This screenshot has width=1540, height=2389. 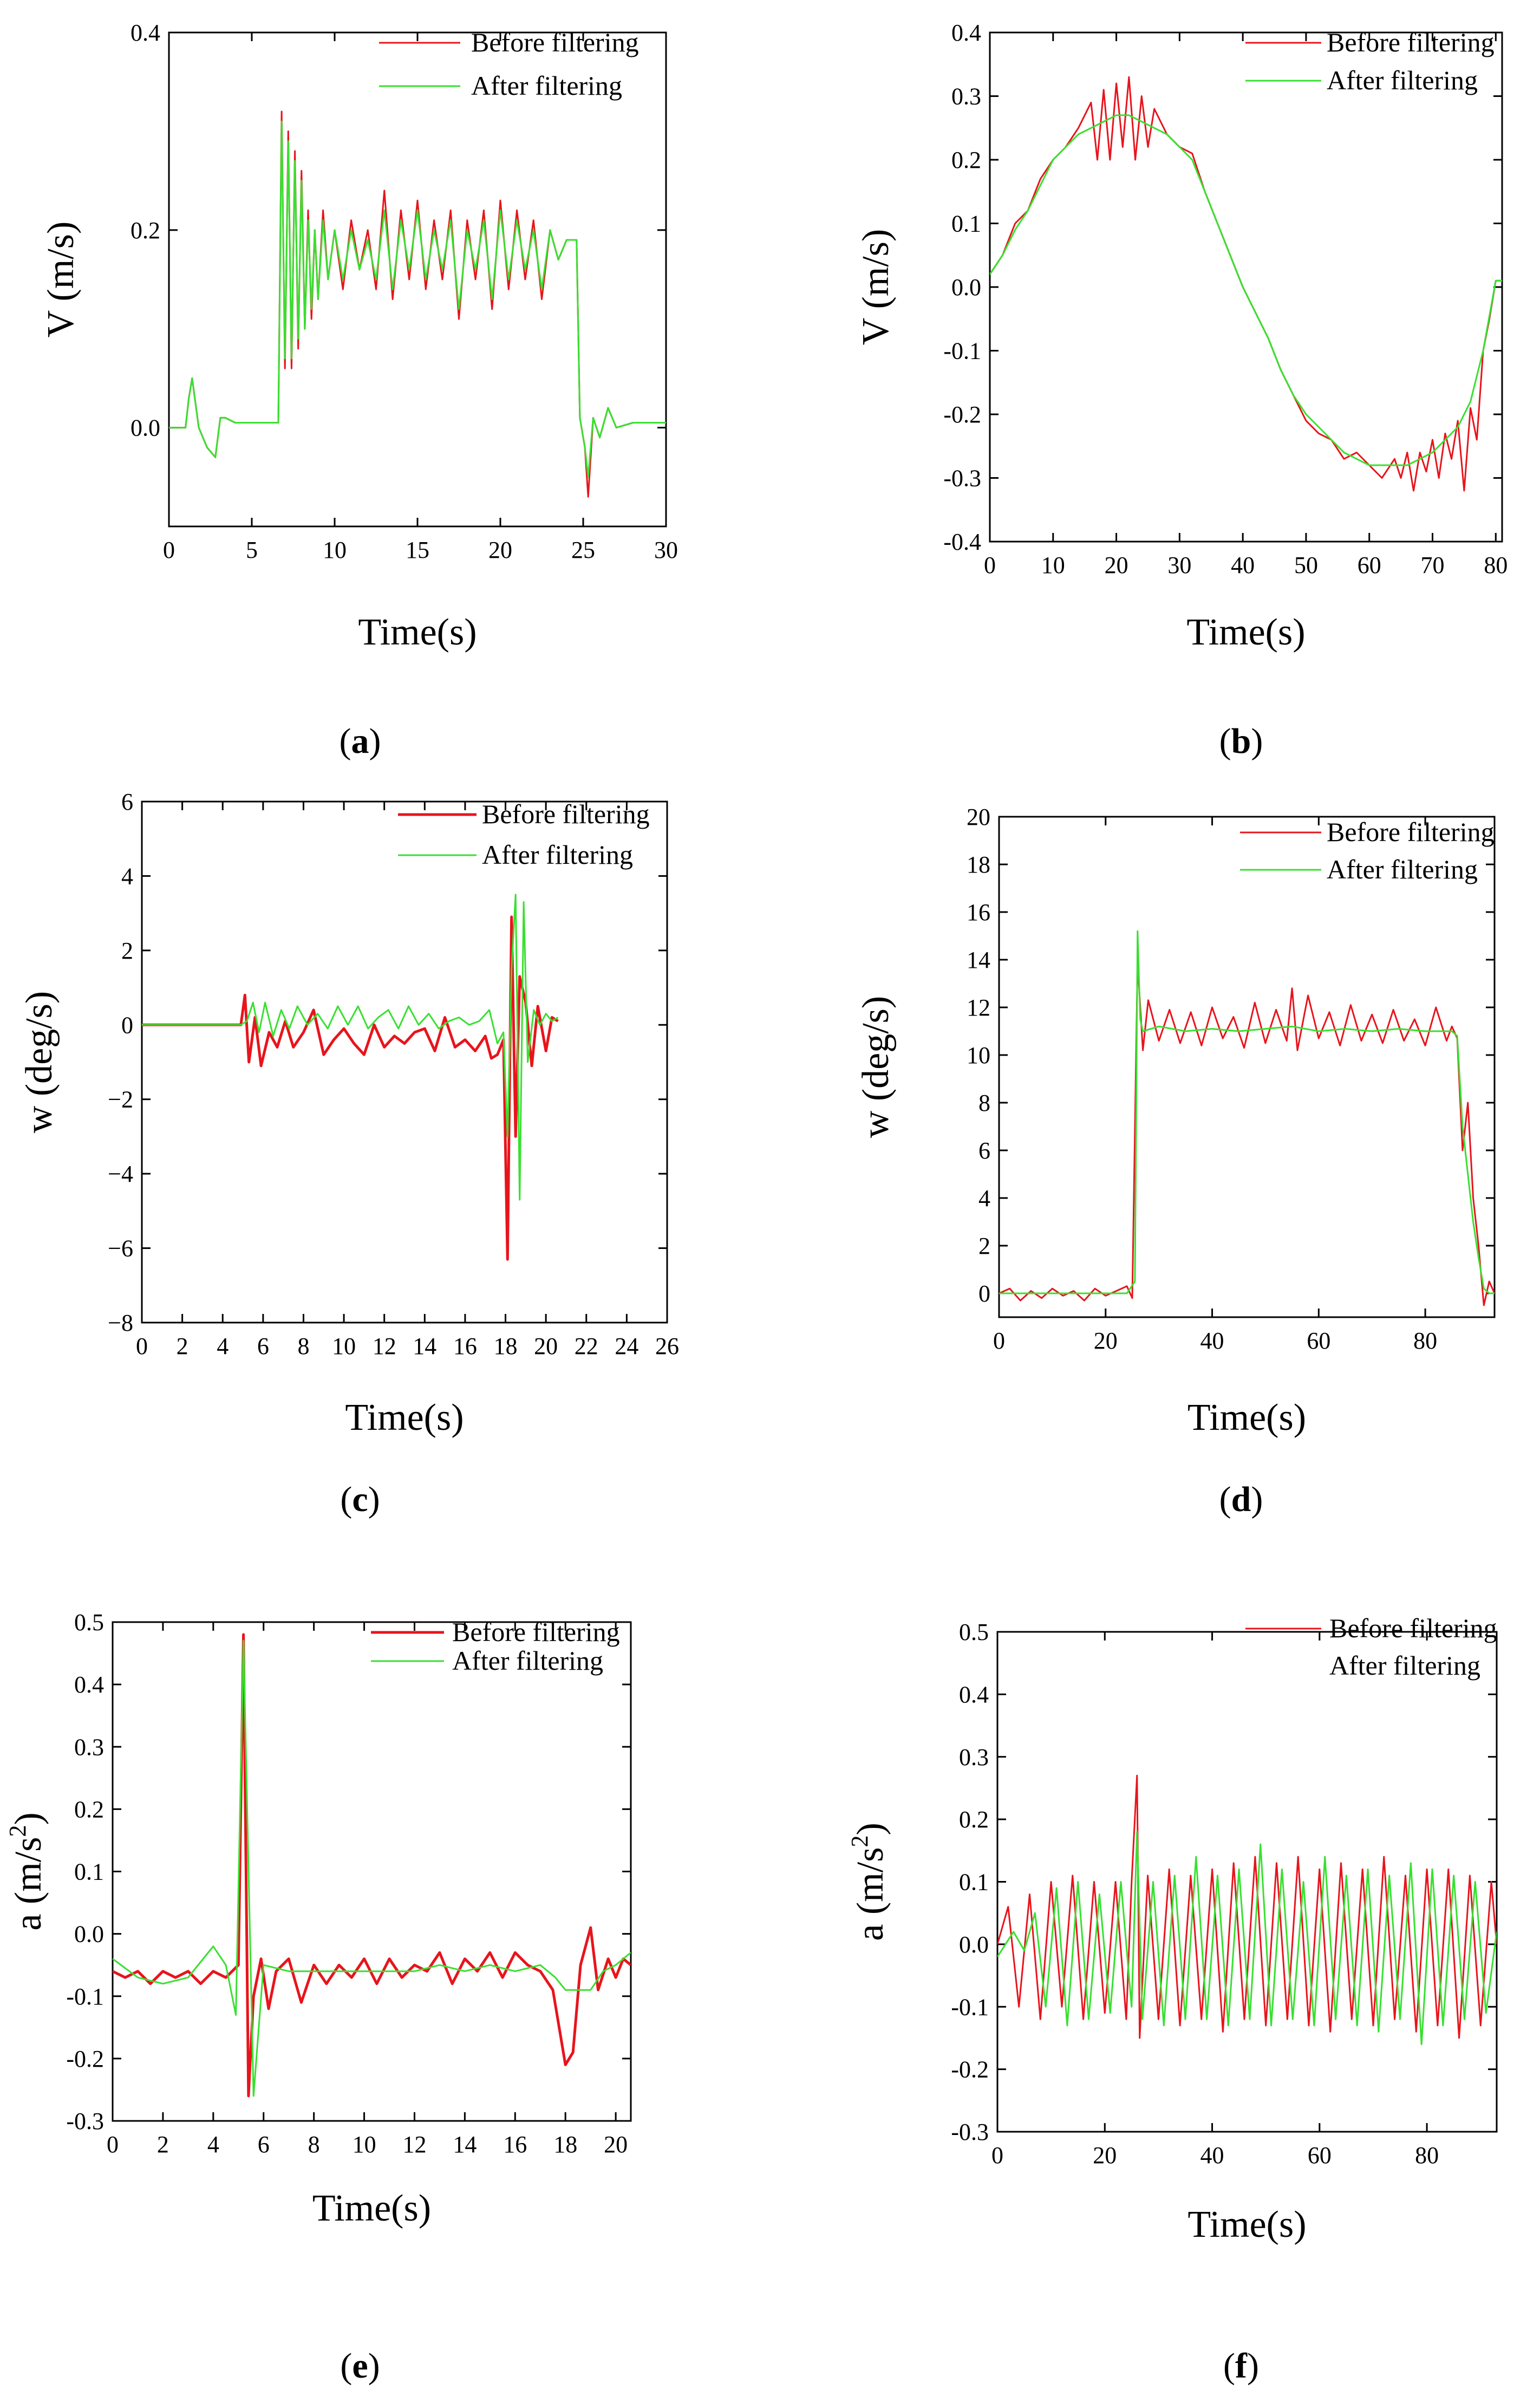 I want to click on caption-letter: c, so click(x=360, y=1499).